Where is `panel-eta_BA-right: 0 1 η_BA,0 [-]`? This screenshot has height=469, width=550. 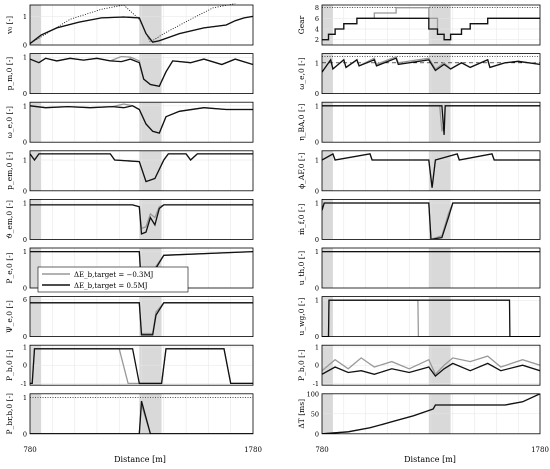 panel-eta_BA-right: 0 1 η_BA,0 [-] is located at coordinates (419, 124).